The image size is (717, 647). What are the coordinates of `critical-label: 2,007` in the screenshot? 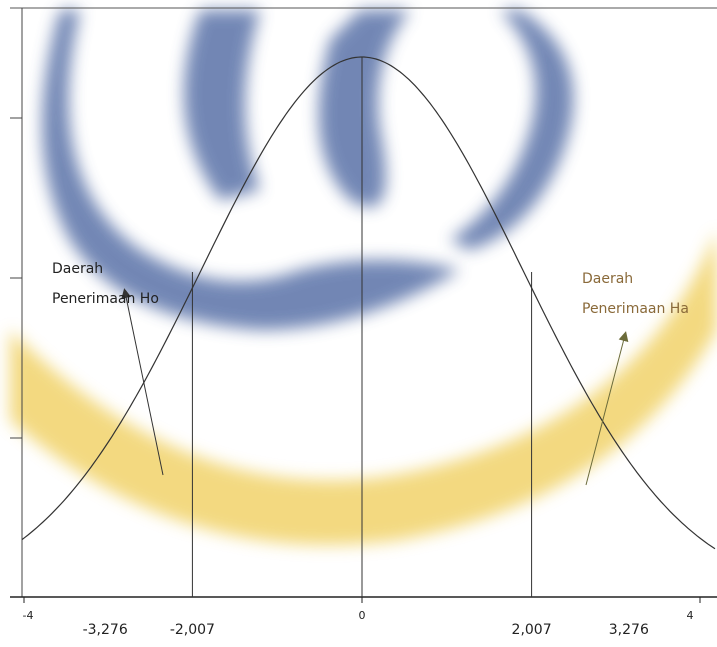 It's located at (532, 630).